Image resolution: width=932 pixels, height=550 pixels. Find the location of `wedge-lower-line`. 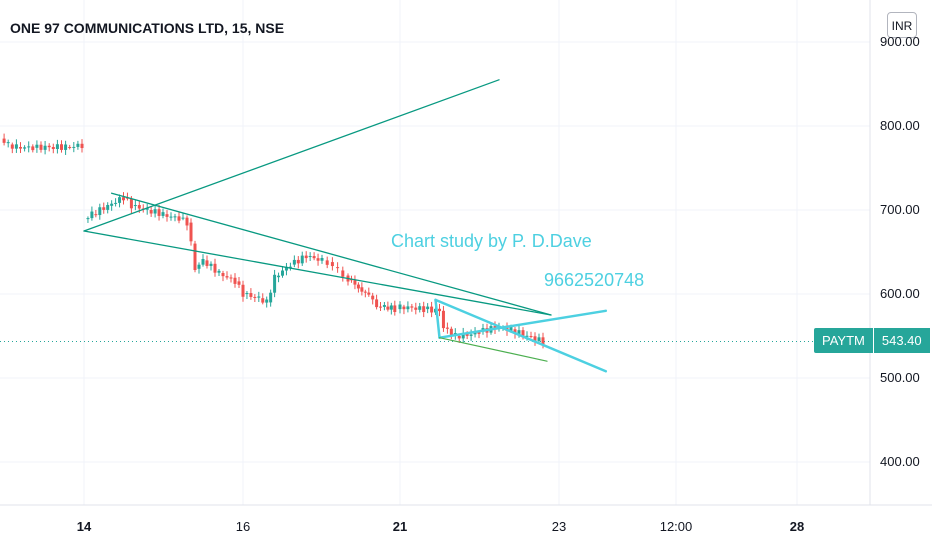

wedge-lower-line is located at coordinates (317, 273).